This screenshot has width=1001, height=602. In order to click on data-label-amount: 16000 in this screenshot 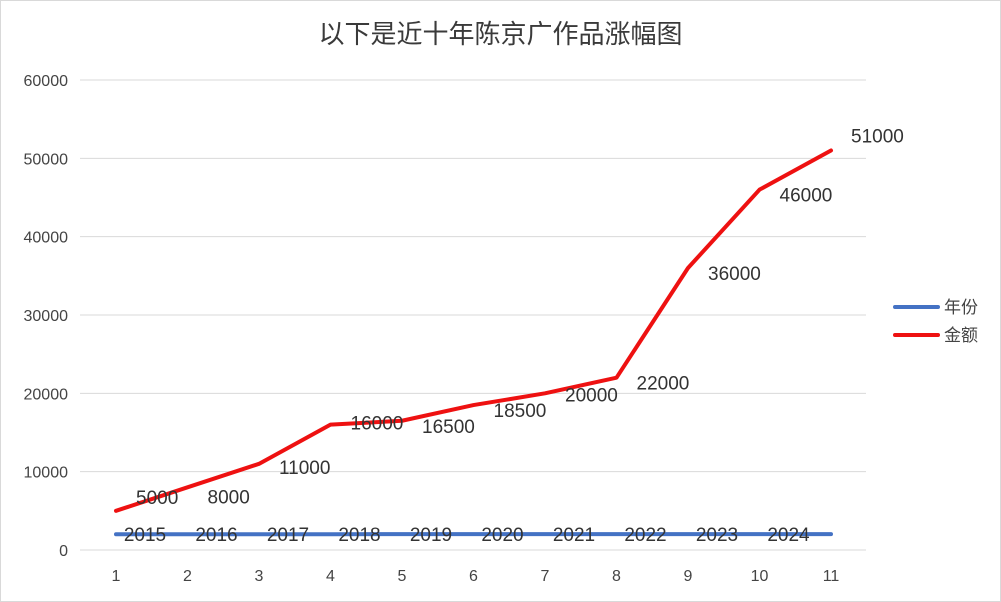, I will do `click(377, 424)`.